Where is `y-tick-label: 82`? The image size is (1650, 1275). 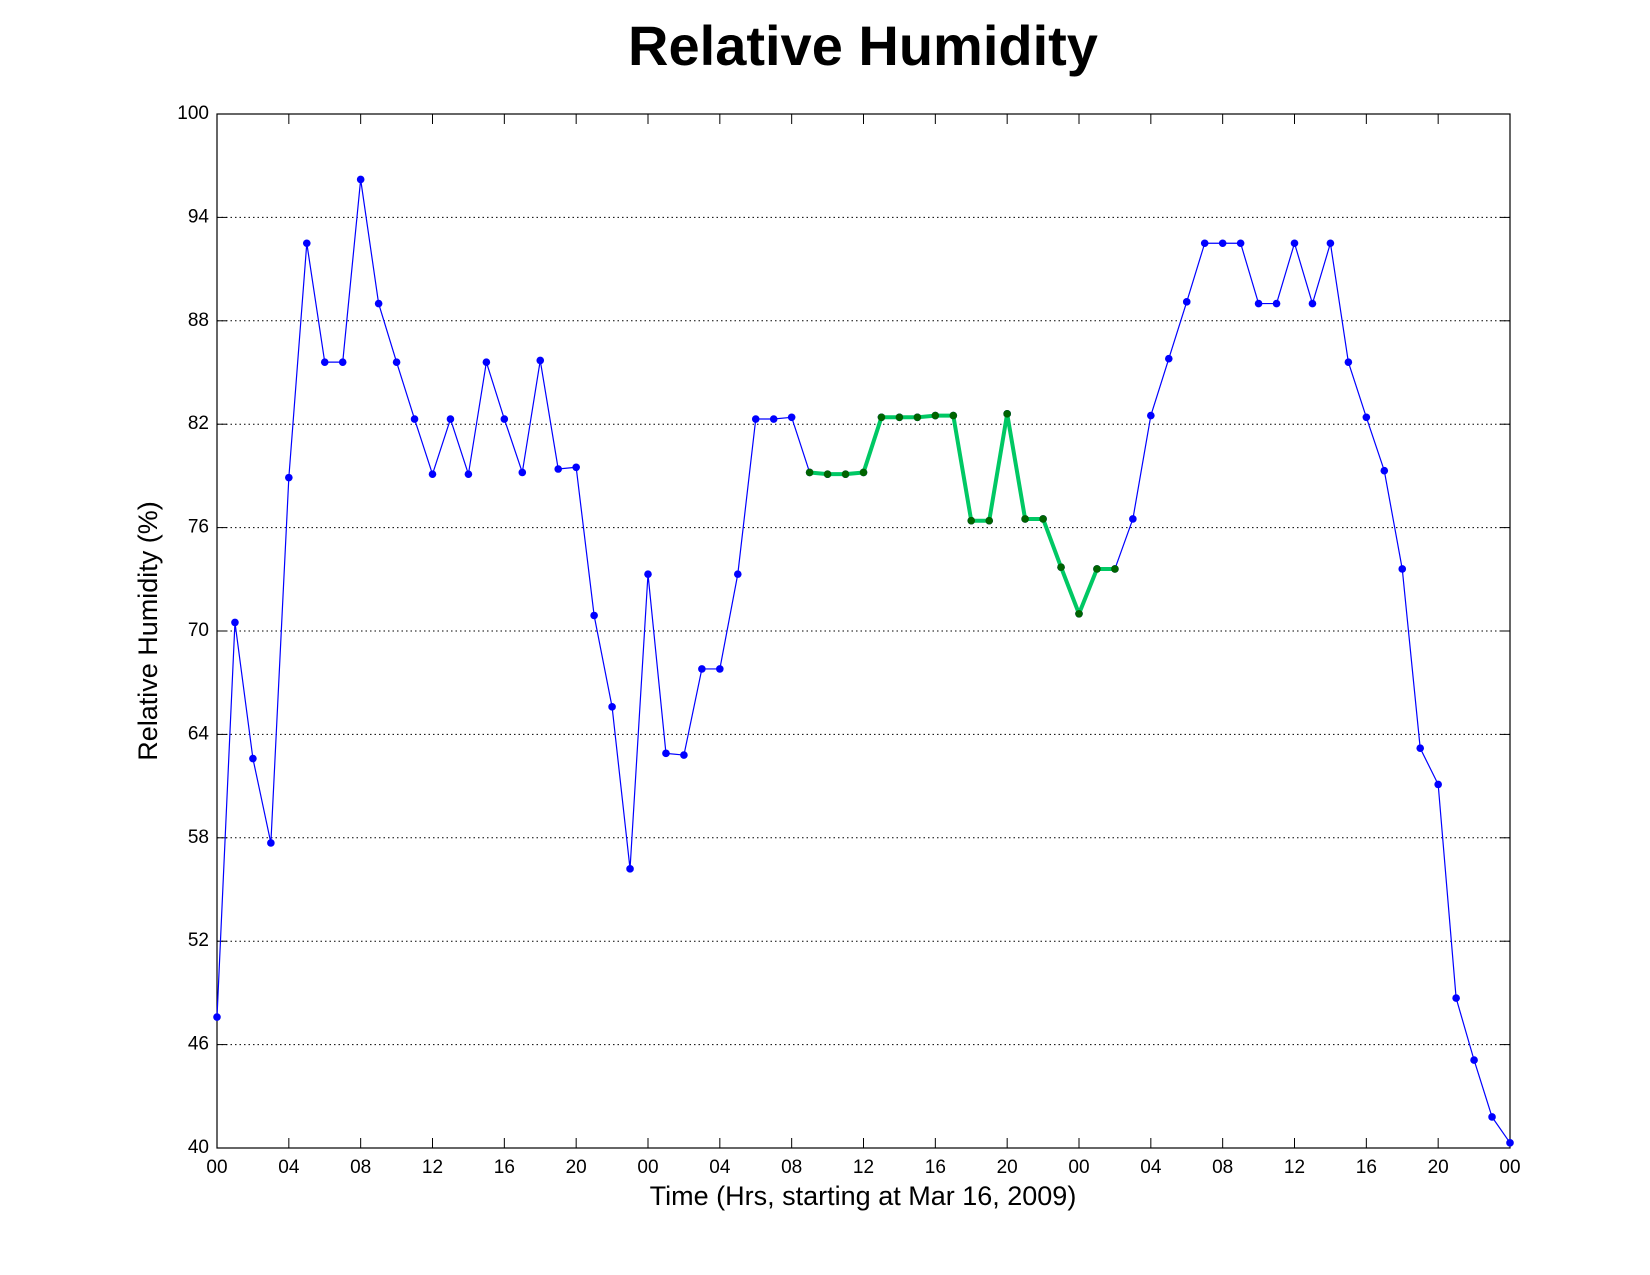 y-tick-label: 82 is located at coordinates (198, 423).